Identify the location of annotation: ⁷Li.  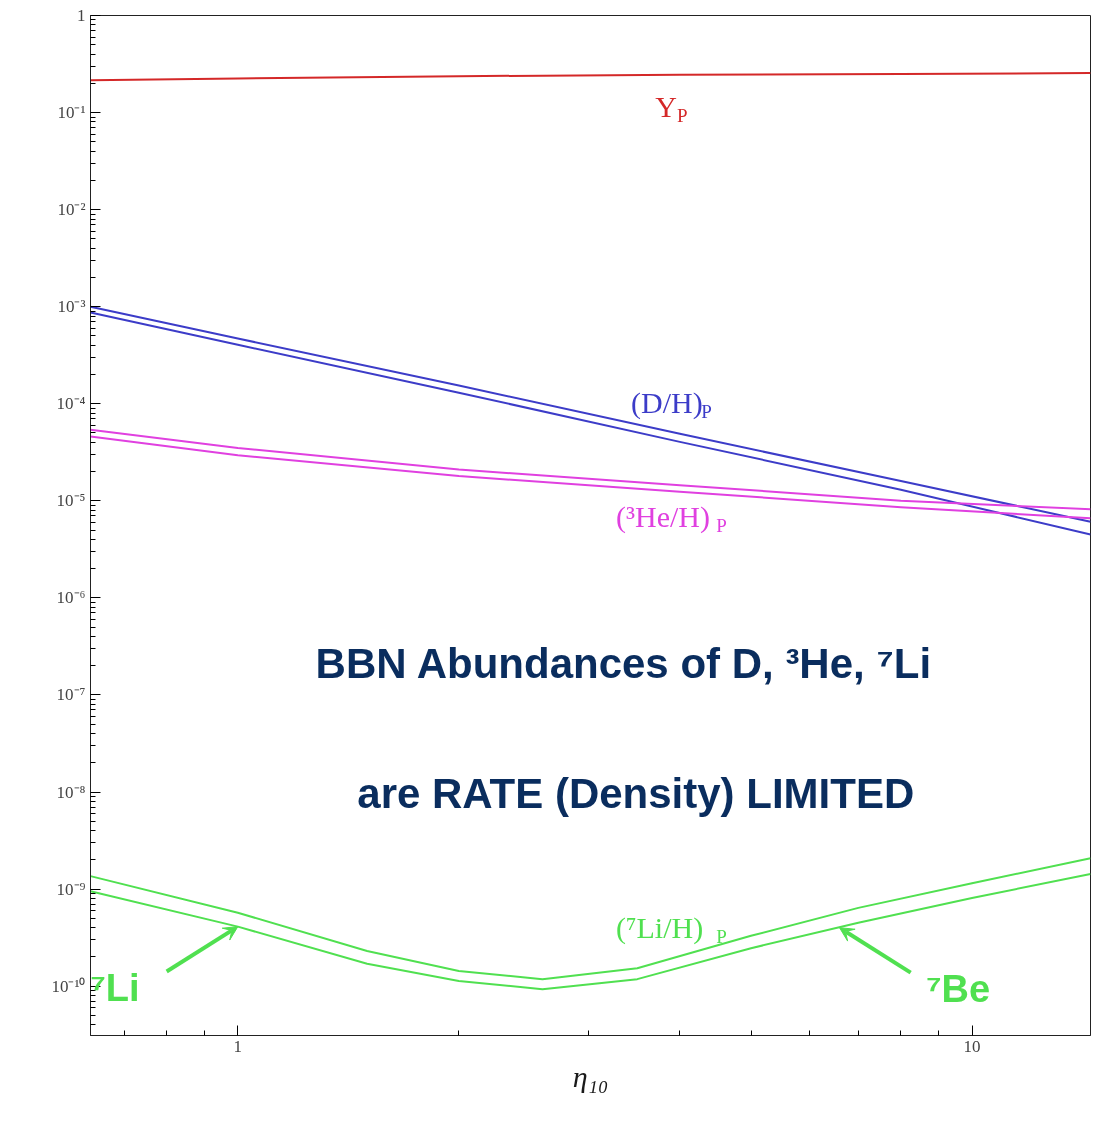
(115, 988).